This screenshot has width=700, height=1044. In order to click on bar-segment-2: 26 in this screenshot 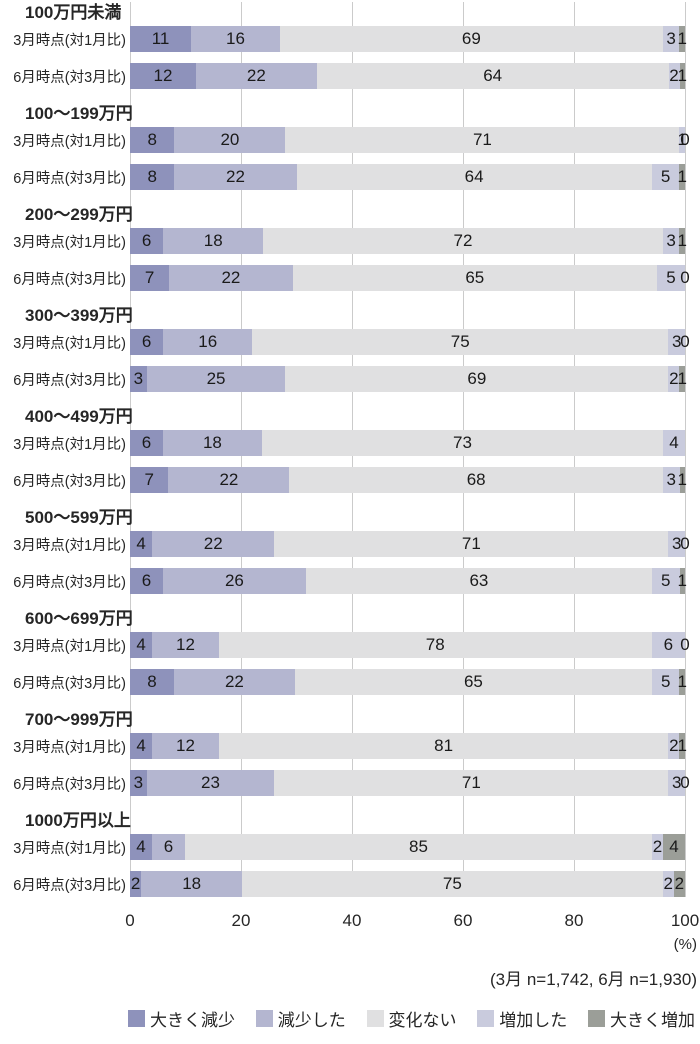, I will do `click(234, 581)`.